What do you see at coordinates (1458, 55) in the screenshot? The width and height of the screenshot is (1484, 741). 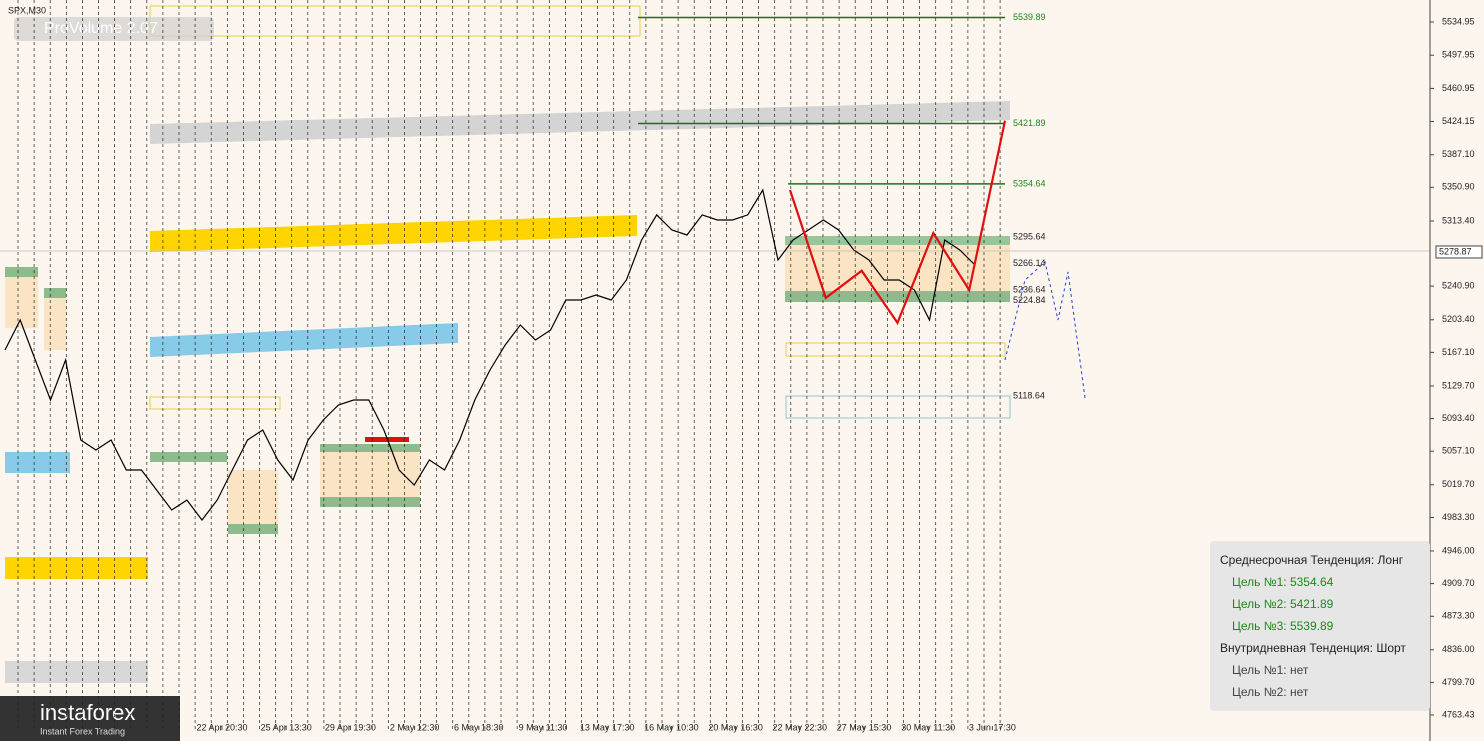 I see `y-tick-label: 5497.95` at bounding box center [1458, 55].